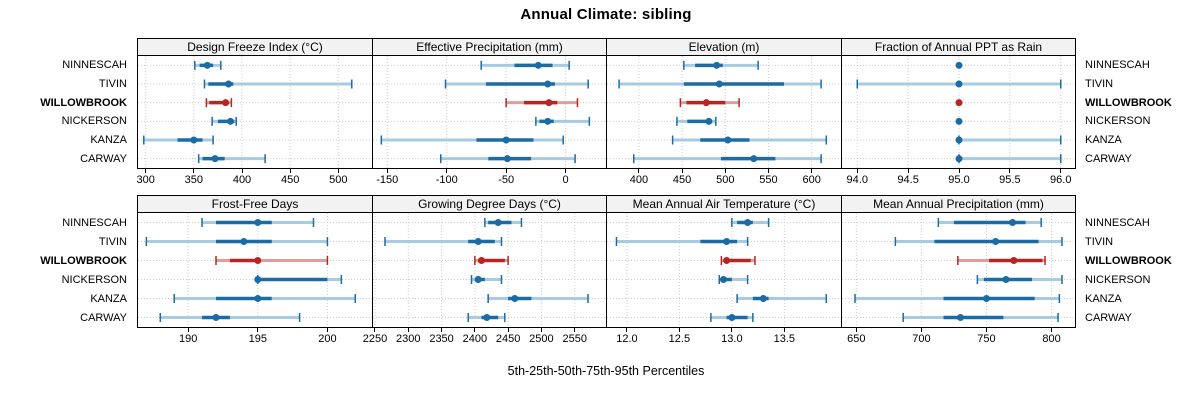 This screenshot has height=400, width=1200. Describe the element at coordinates (959, 180) in the screenshot. I see `axis-tick-label: 95.0` at that location.